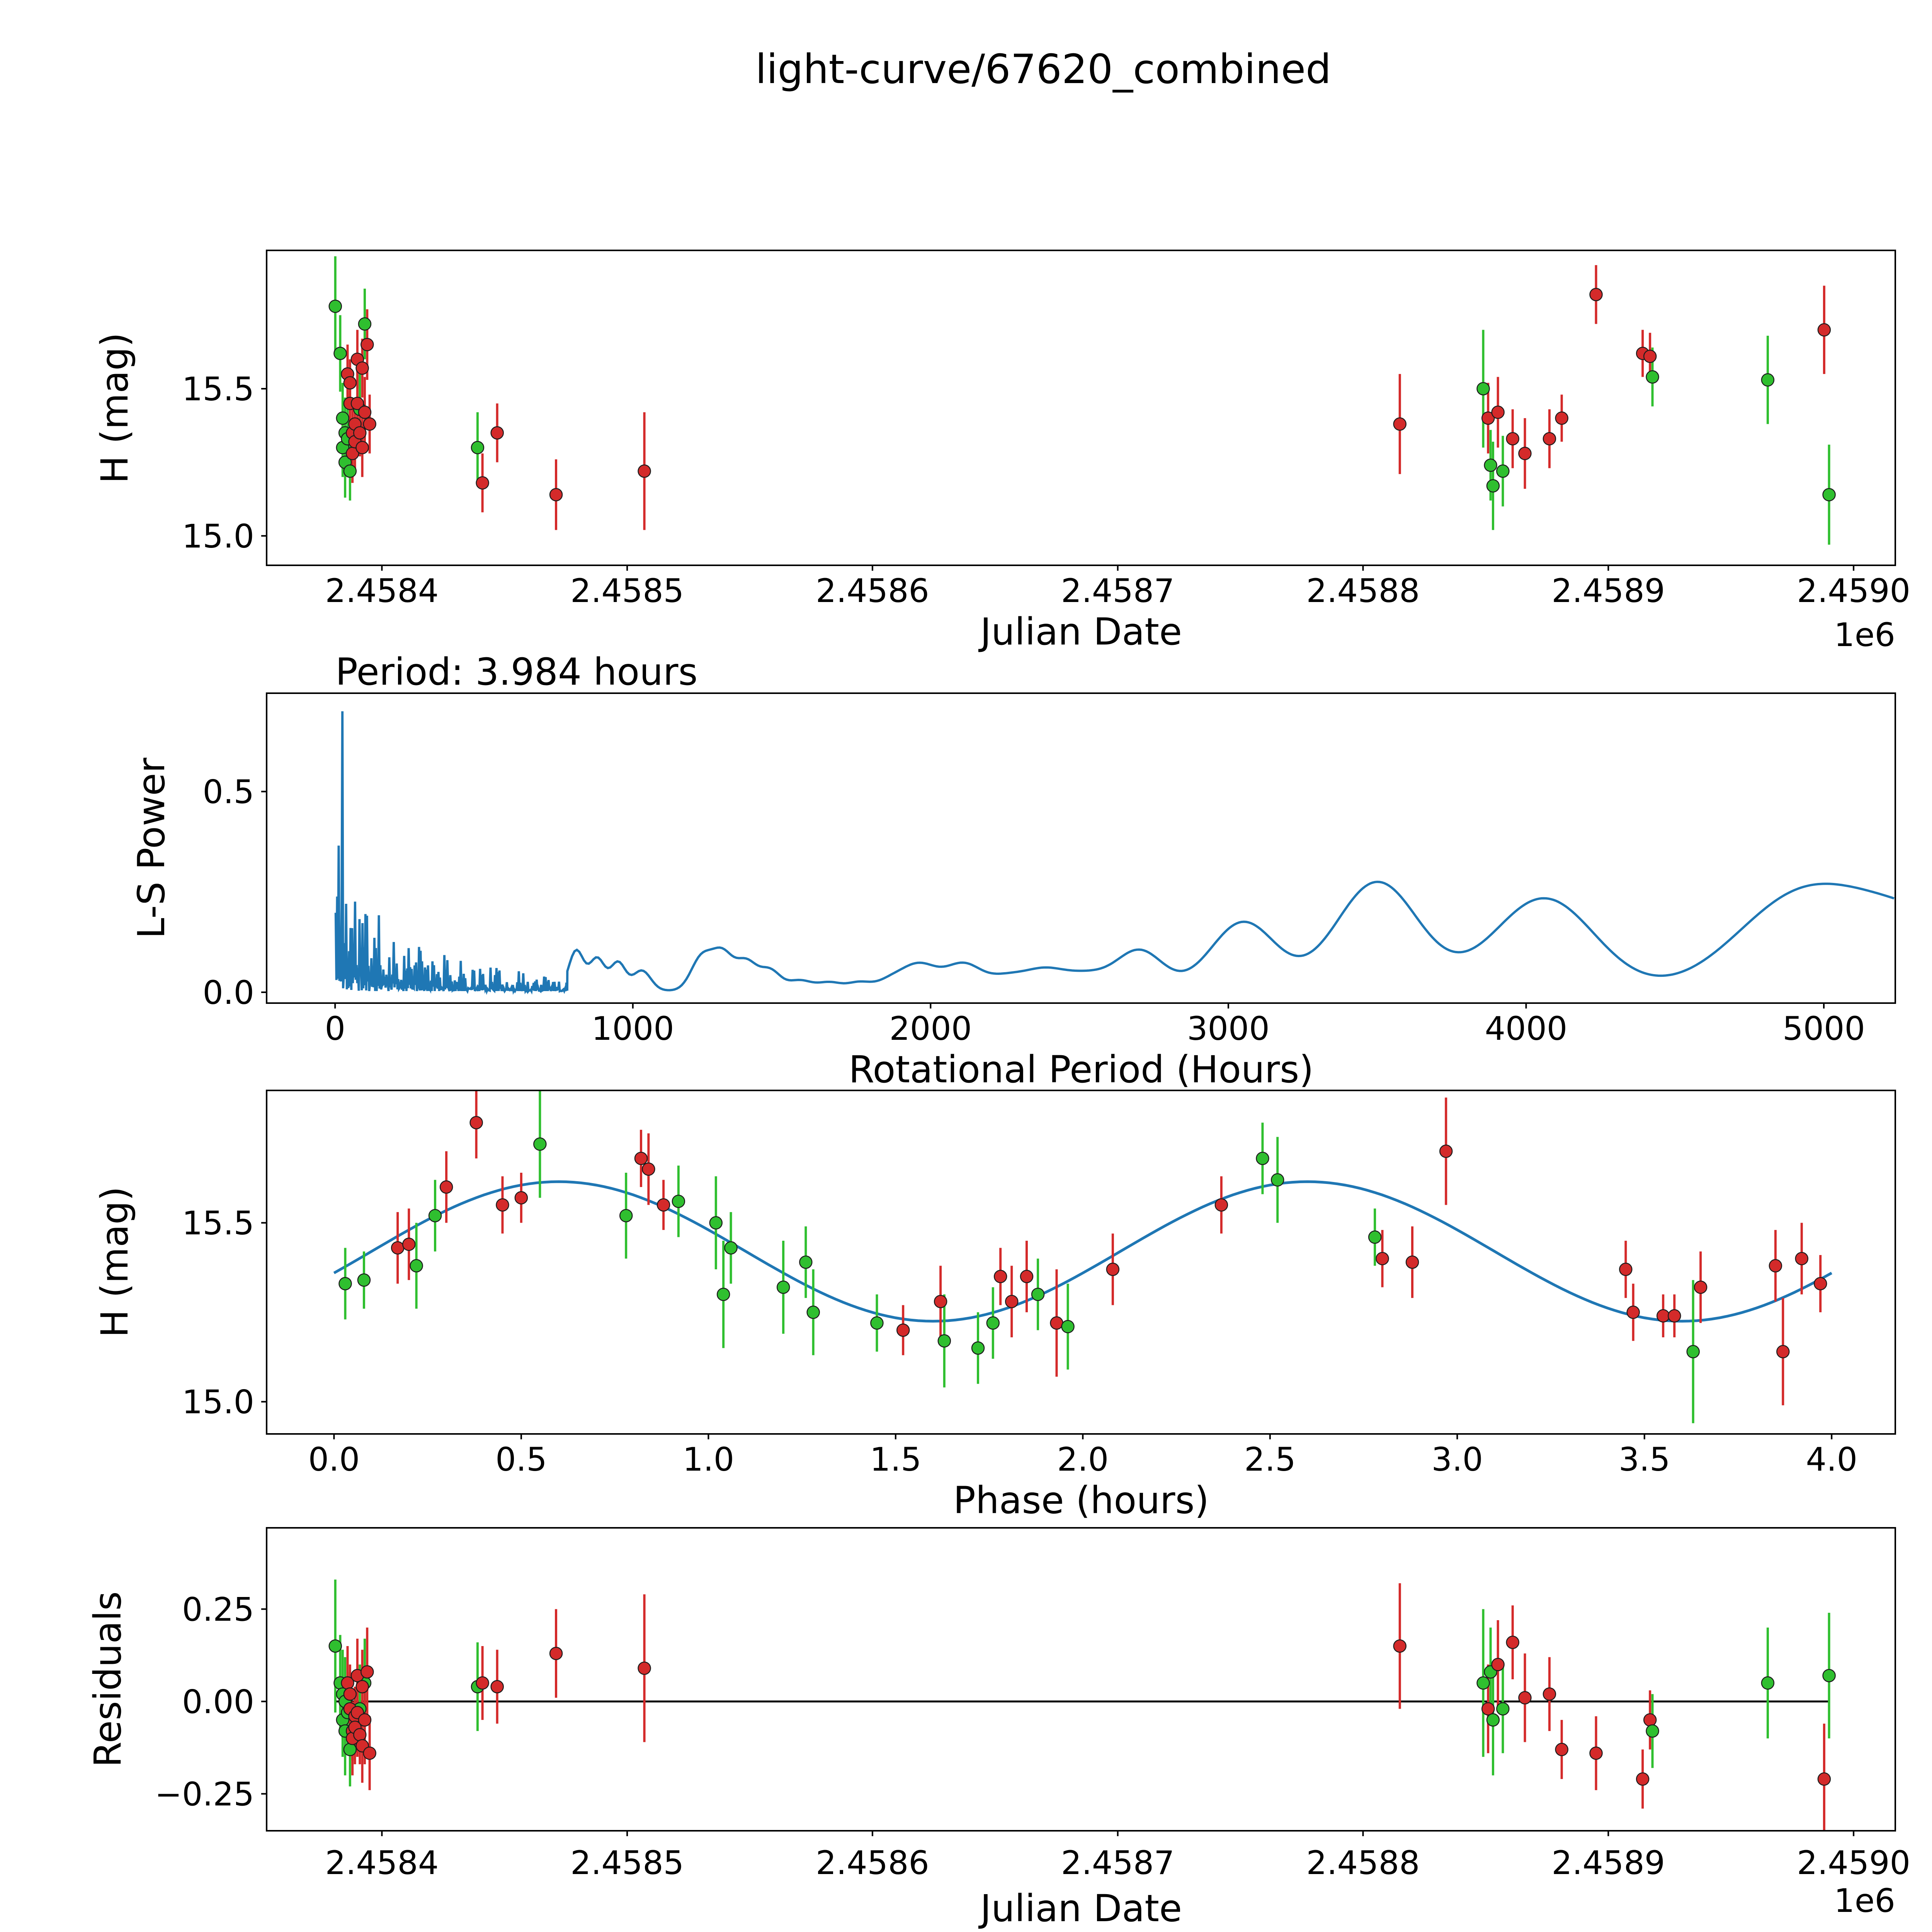 This screenshot has height=1932, width=1932. I want to click on x-tick-label: 2.4586, so click(872, 1863).